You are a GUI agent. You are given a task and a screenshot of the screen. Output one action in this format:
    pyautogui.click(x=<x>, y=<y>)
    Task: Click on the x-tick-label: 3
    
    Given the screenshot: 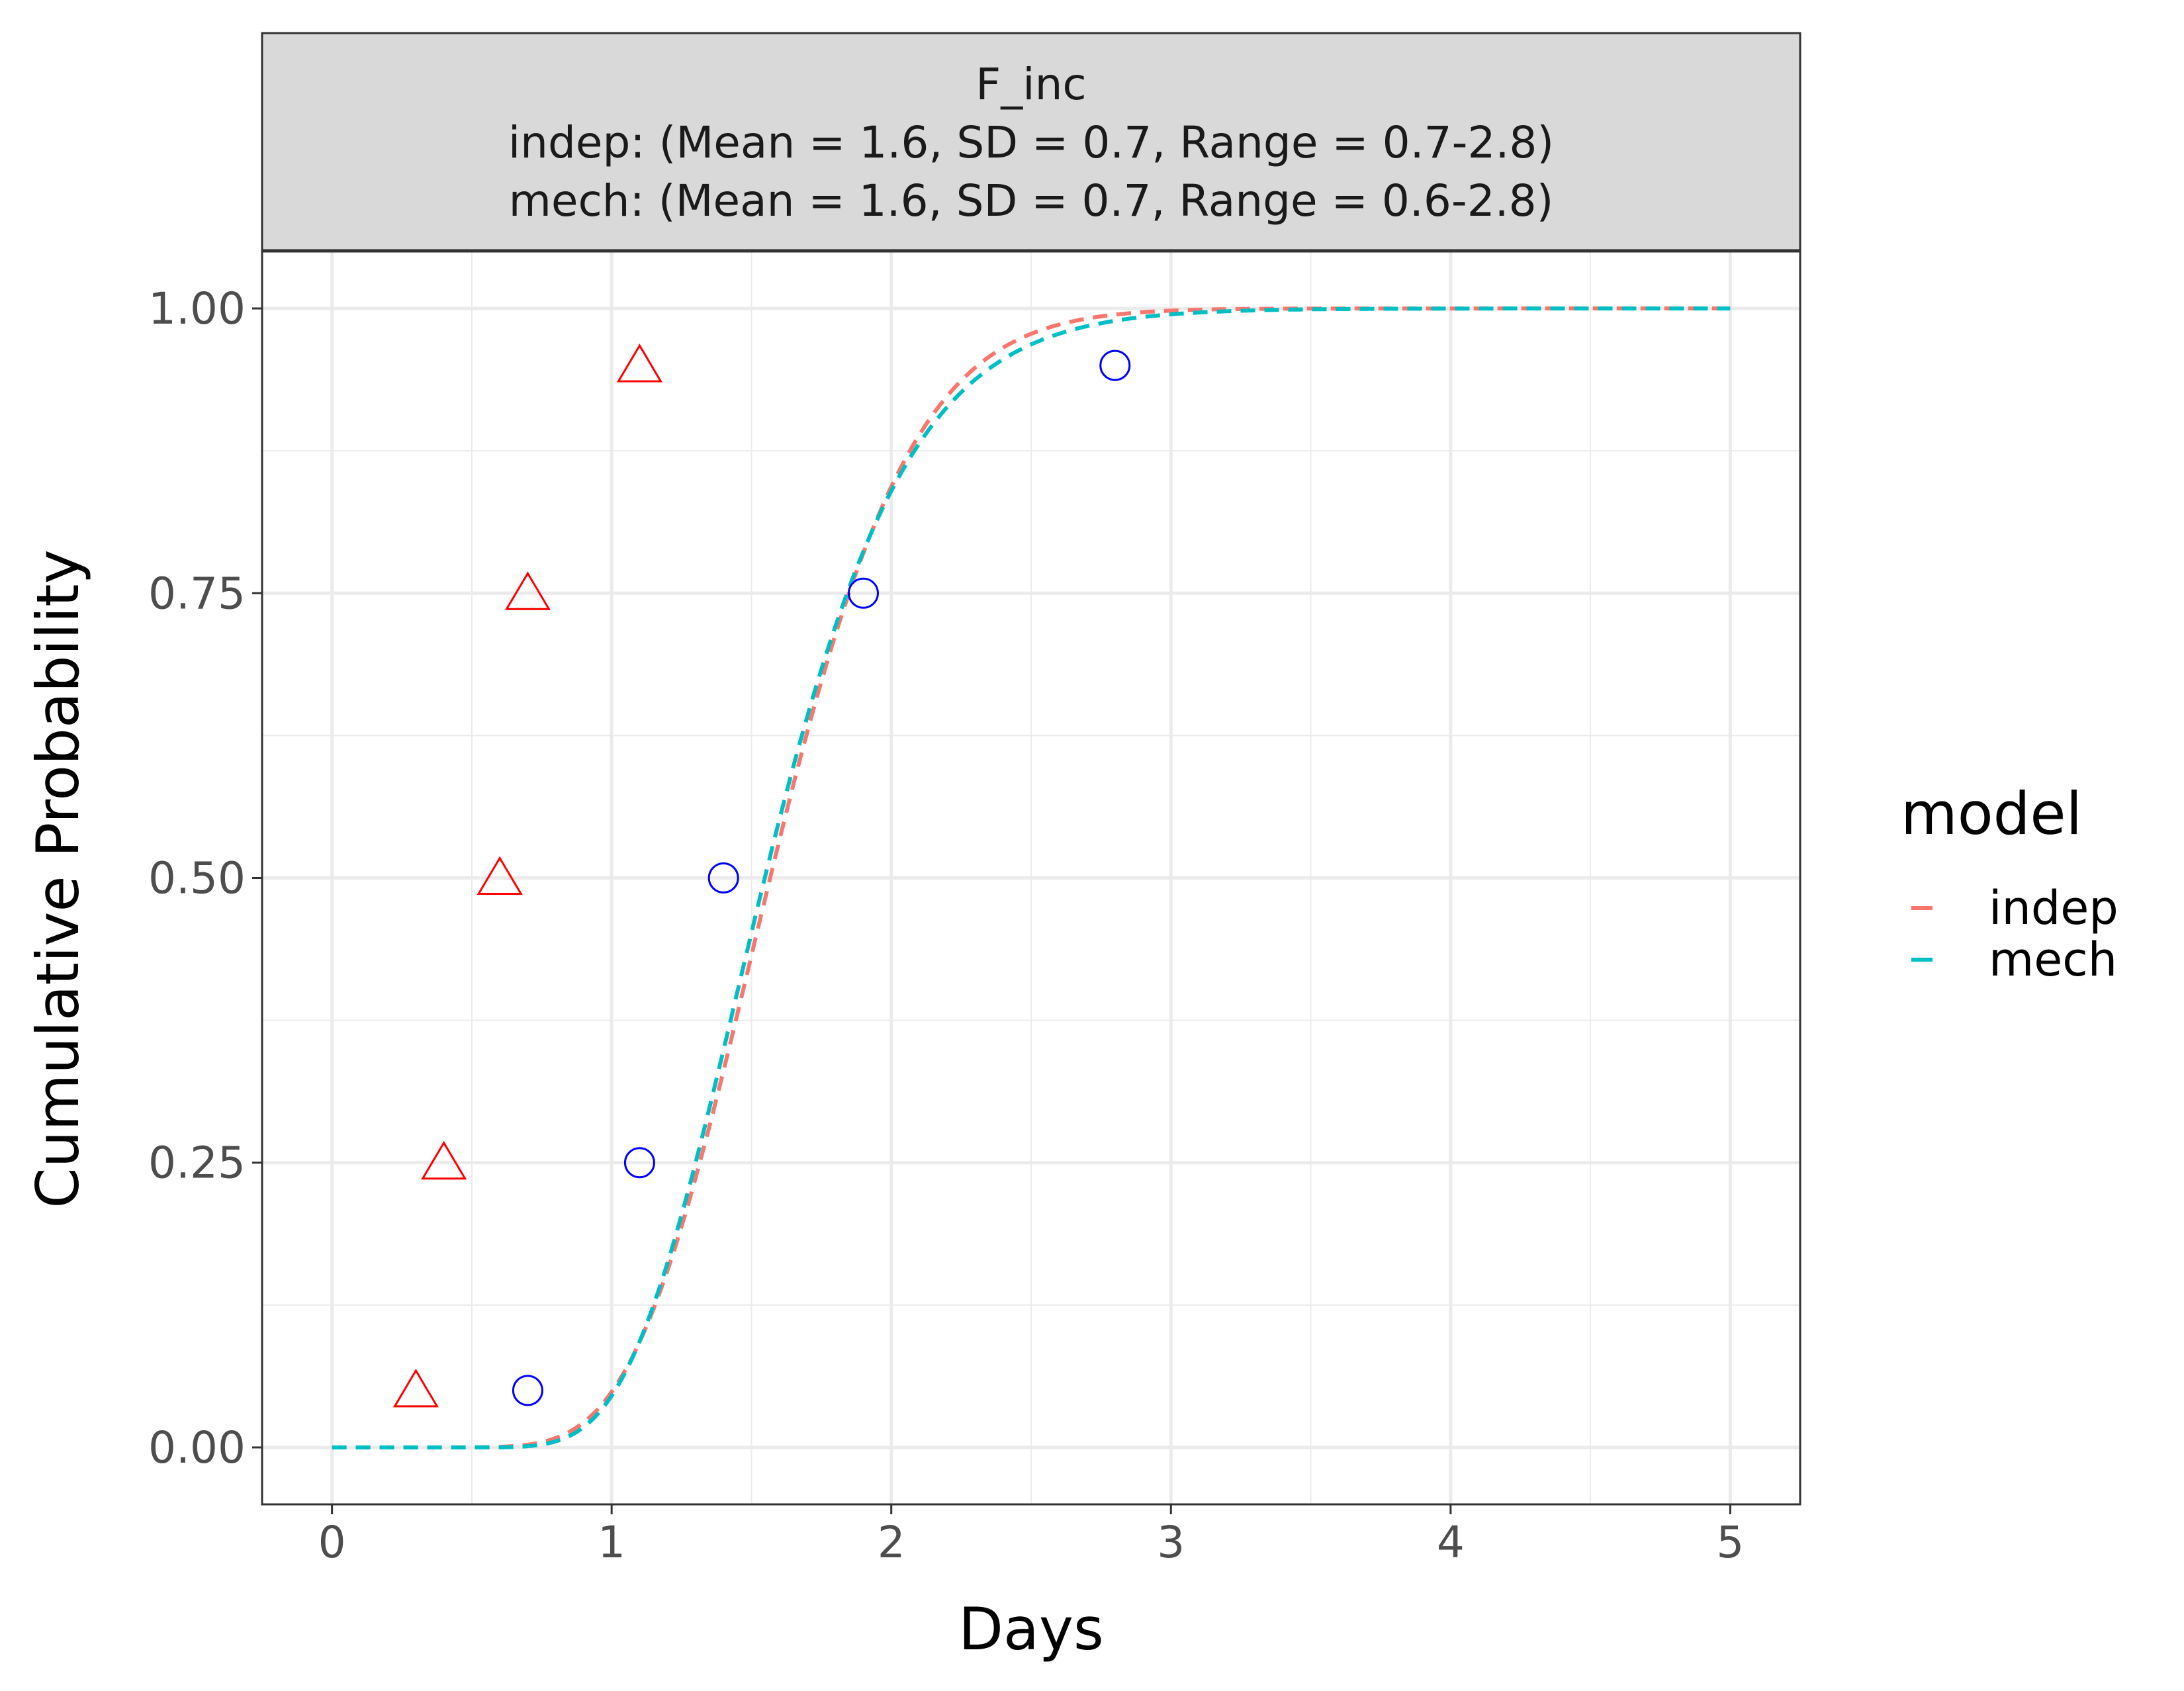 What is the action you would take?
    pyautogui.click(x=1171, y=1542)
    